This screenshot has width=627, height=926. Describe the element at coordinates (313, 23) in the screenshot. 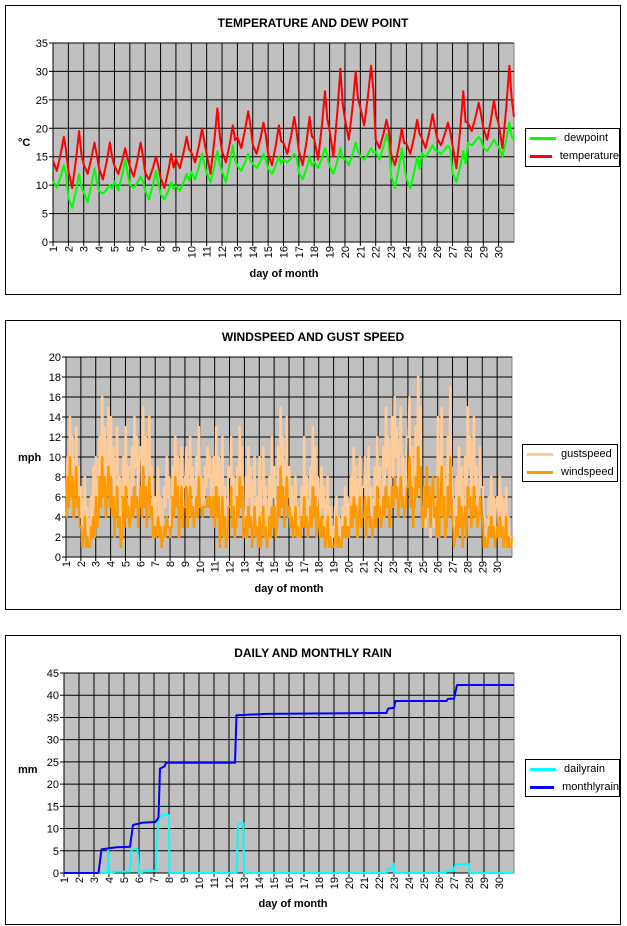

I see `chart-title: TEMPERATURE AND DEW POINT` at that location.